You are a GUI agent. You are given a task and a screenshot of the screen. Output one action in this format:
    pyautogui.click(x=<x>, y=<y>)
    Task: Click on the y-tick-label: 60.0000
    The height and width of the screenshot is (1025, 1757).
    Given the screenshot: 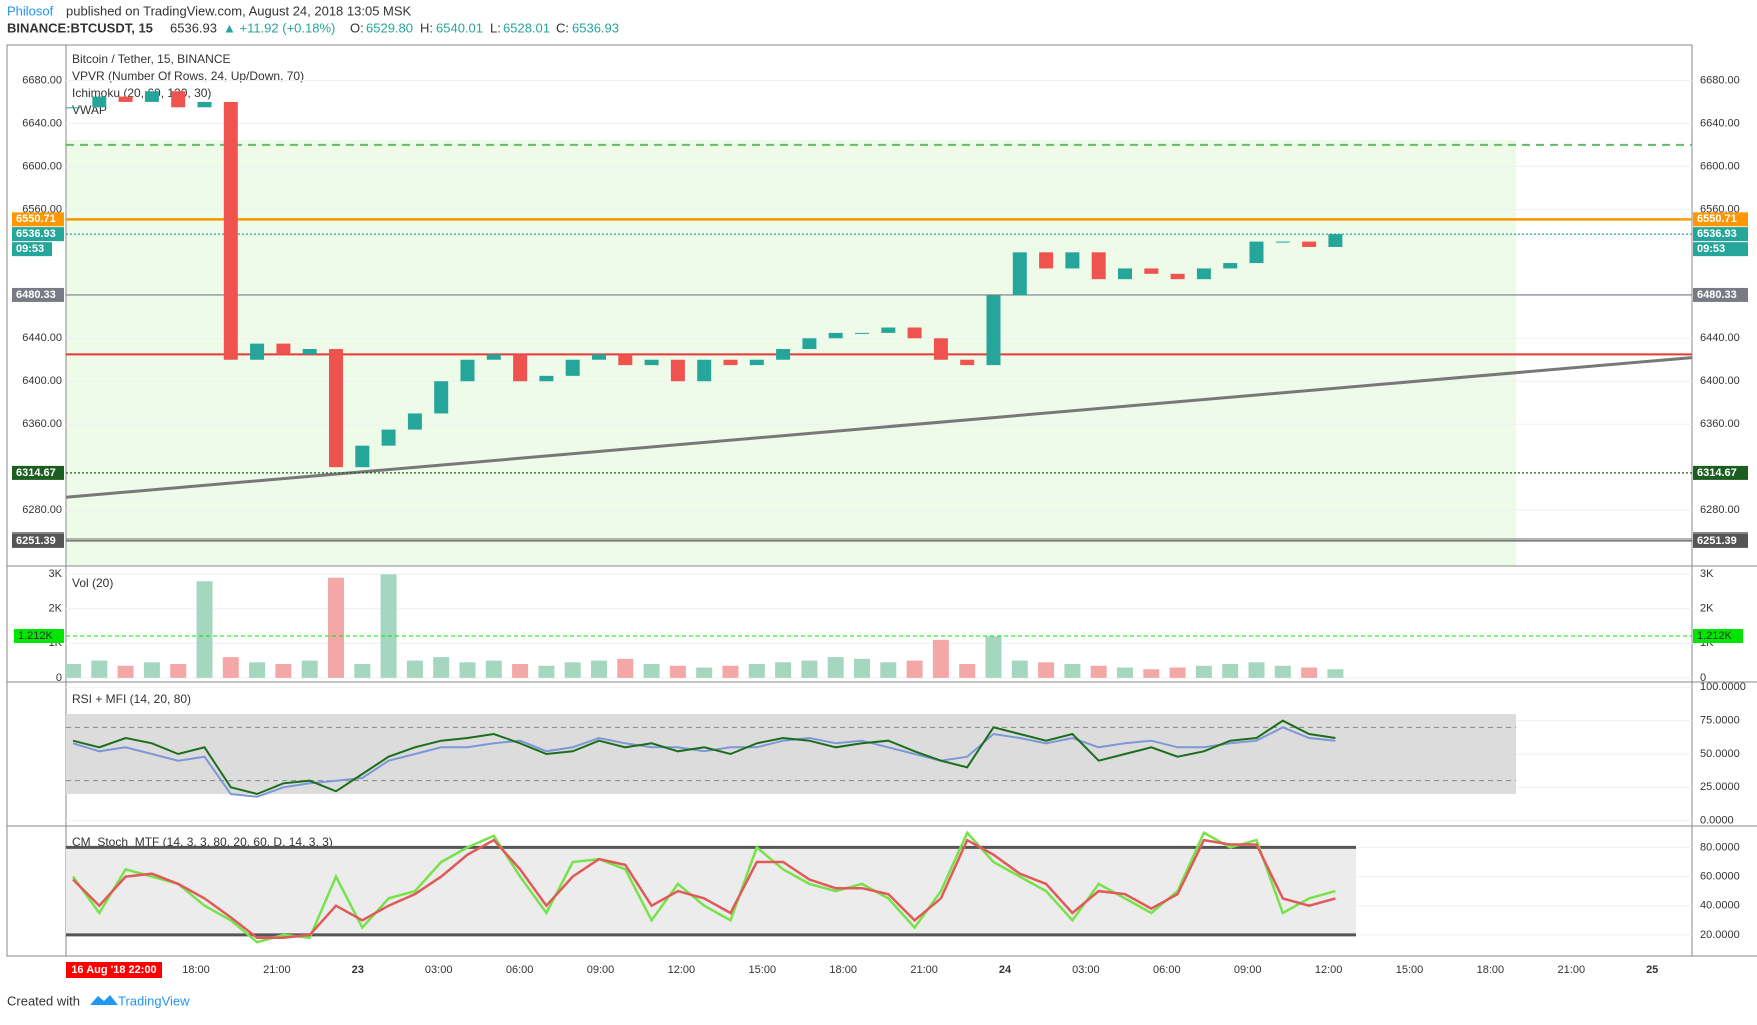 What is the action you would take?
    pyautogui.click(x=1720, y=876)
    